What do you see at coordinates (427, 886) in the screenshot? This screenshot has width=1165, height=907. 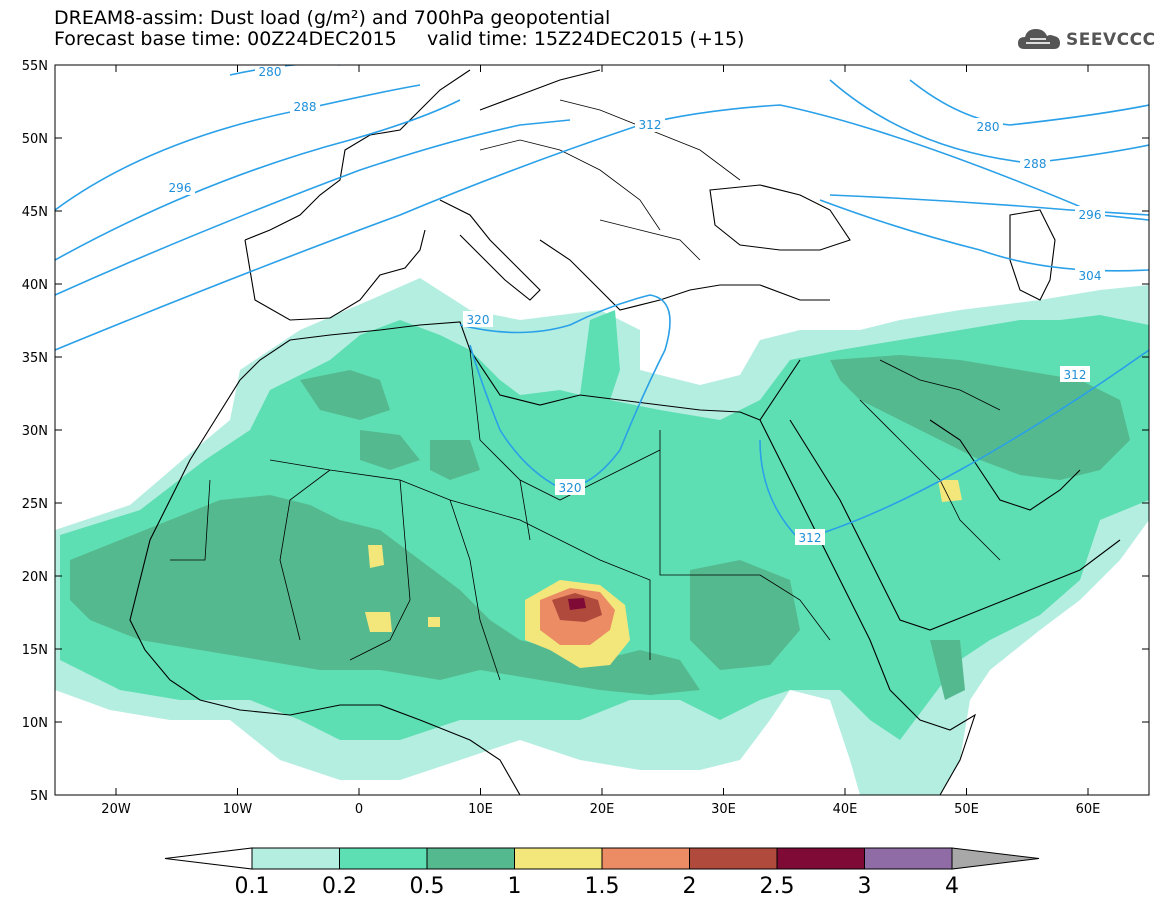 I see `colorbar-label: 0.5` at bounding box center [427, 886].